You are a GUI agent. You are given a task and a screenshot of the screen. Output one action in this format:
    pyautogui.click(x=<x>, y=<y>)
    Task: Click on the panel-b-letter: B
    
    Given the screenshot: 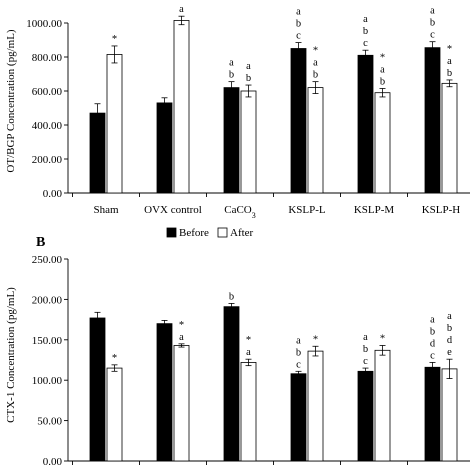 What is the action you would take?
    pyautogui.click(x=40, y=242)
    